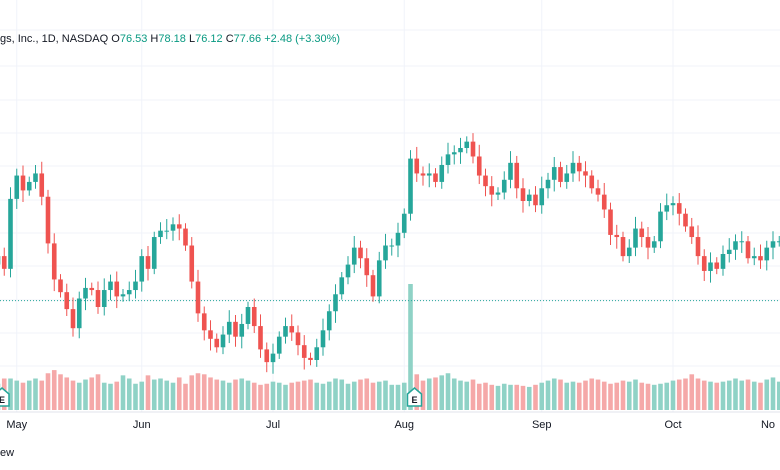  I want to click on earnings-marker-badge, so click(414, 397).